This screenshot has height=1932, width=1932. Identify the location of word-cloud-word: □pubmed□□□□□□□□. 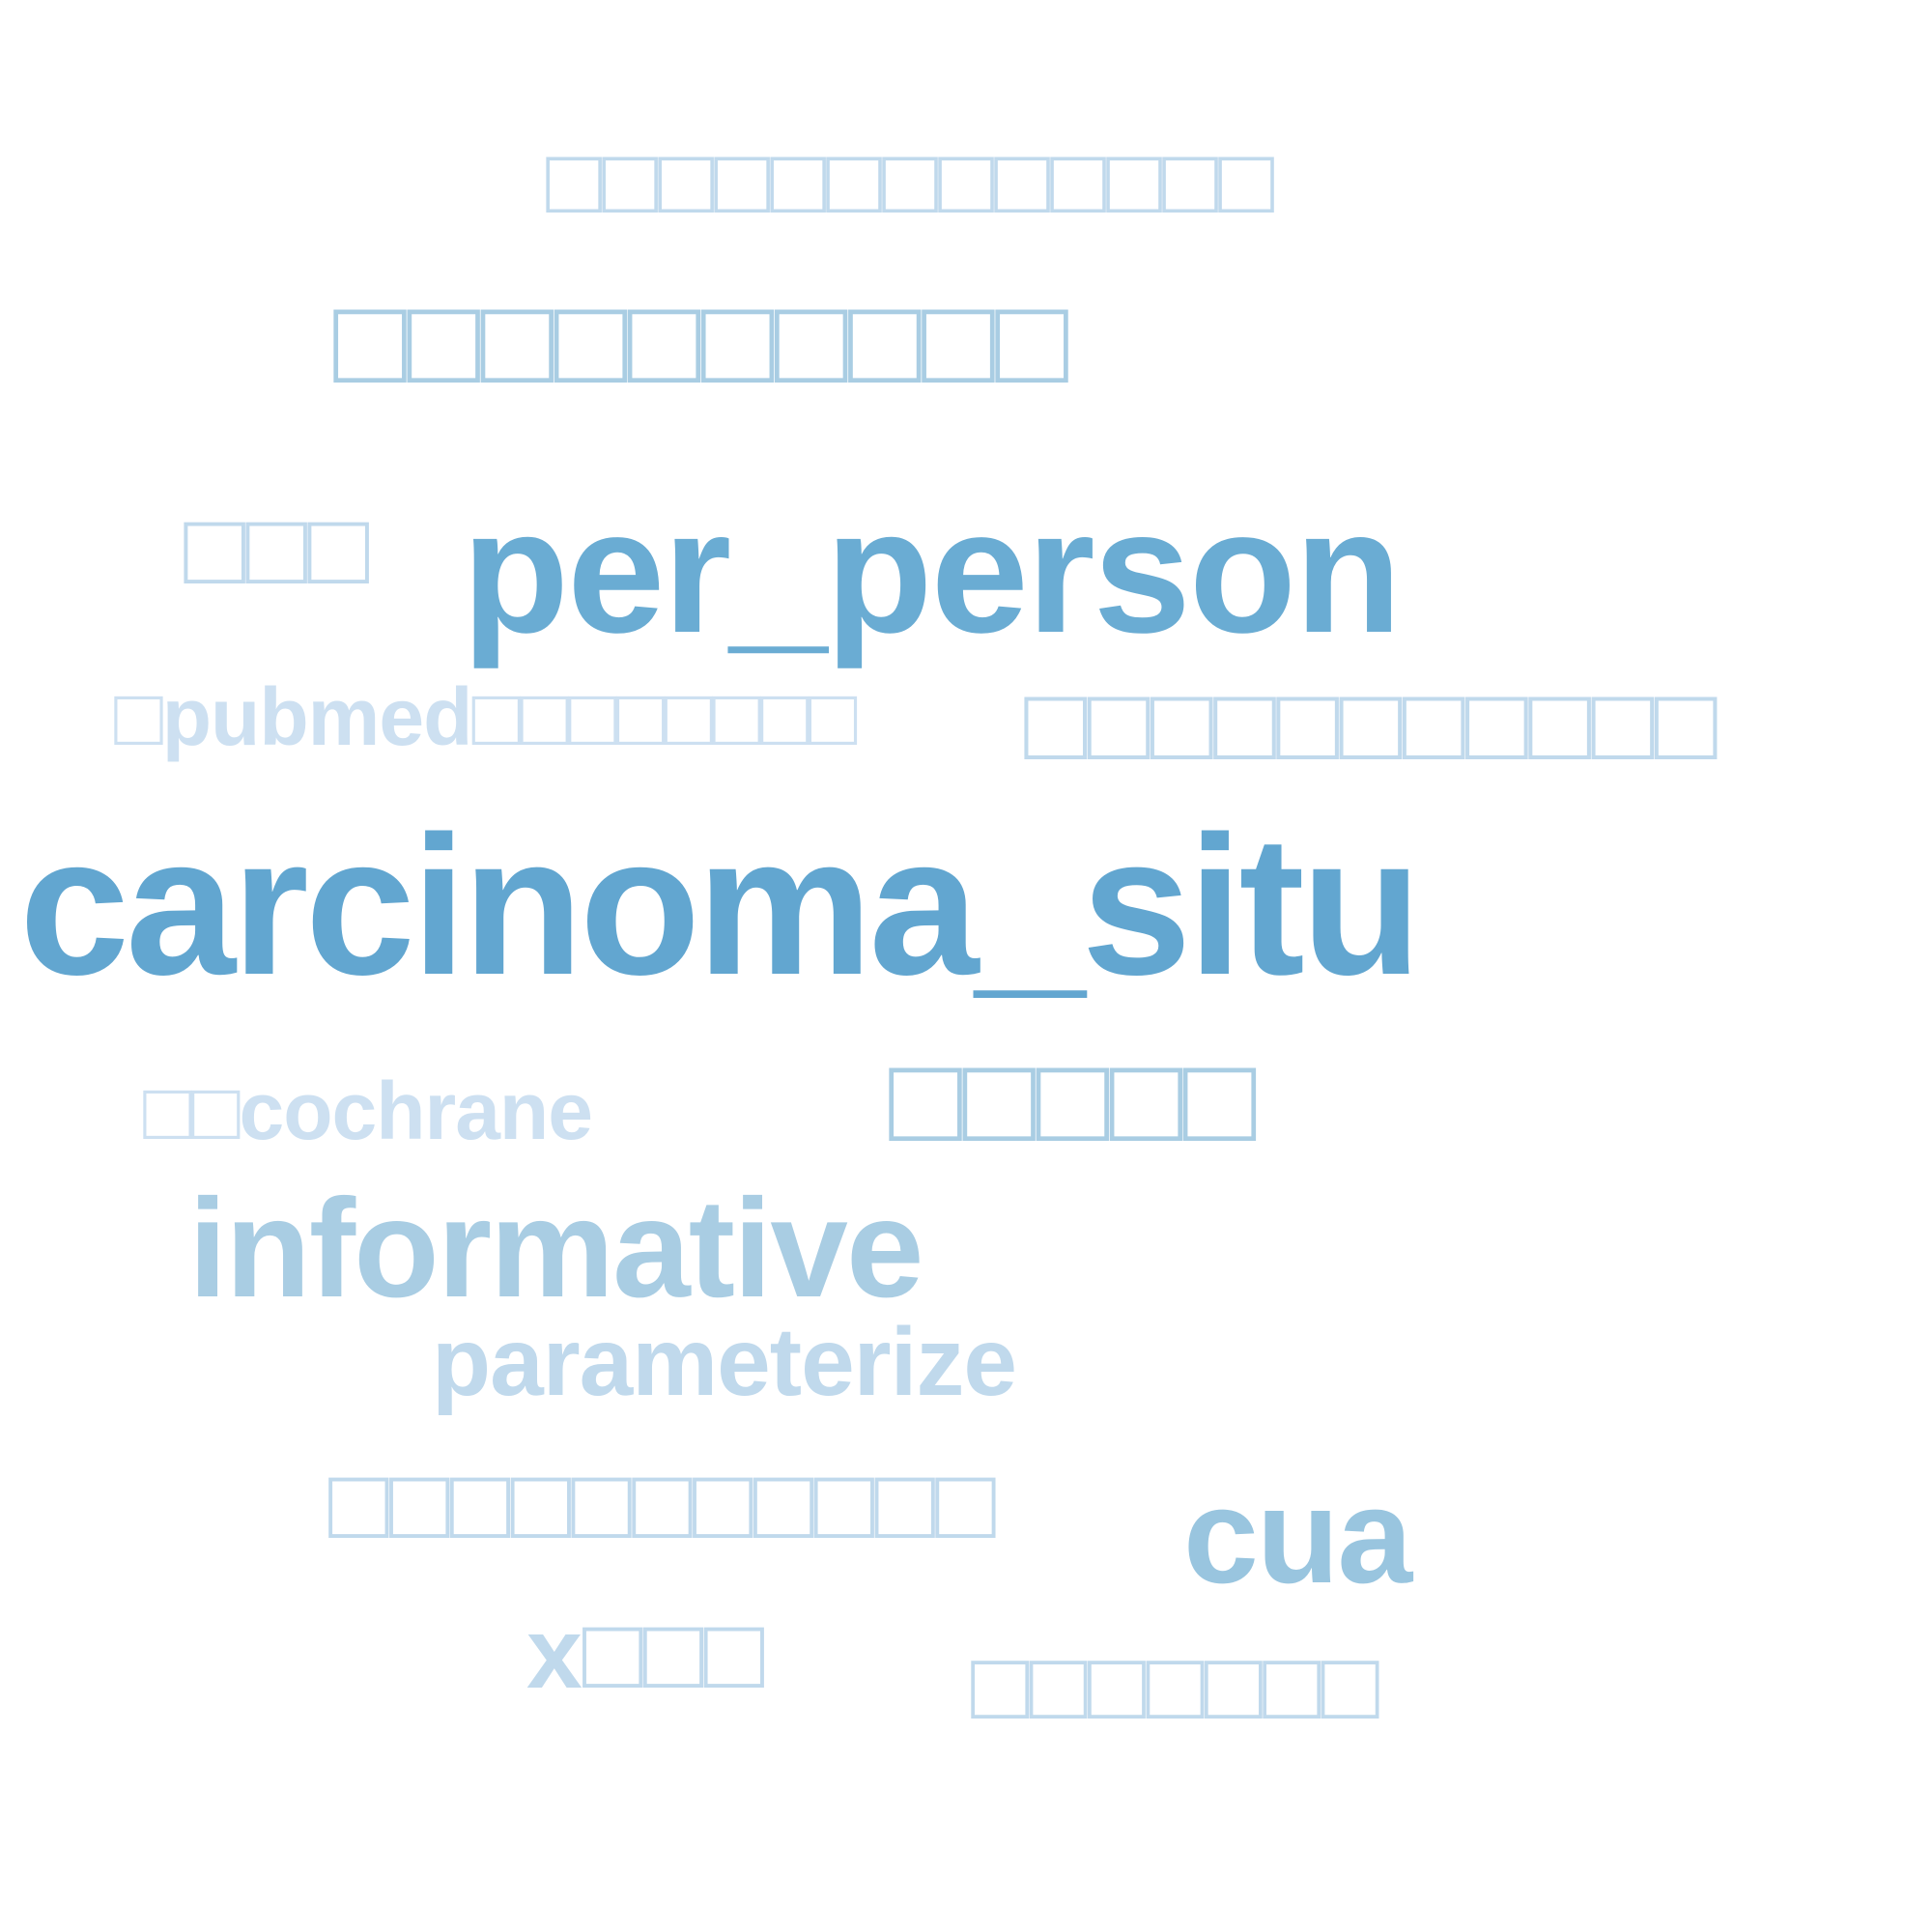
(485, 716).